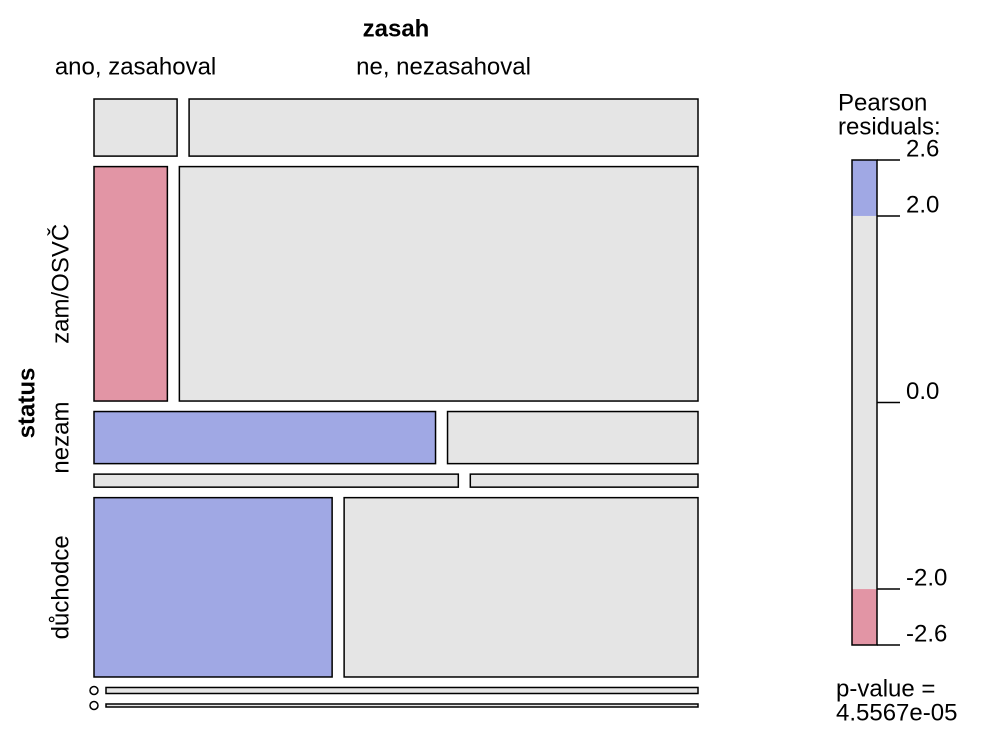 This screenshot has width=1000, height=730. What do you see at coordinates (926, 633) in the screenshot?
I see `legend-tick-label: -2.6` at bounding box center [926, 633].